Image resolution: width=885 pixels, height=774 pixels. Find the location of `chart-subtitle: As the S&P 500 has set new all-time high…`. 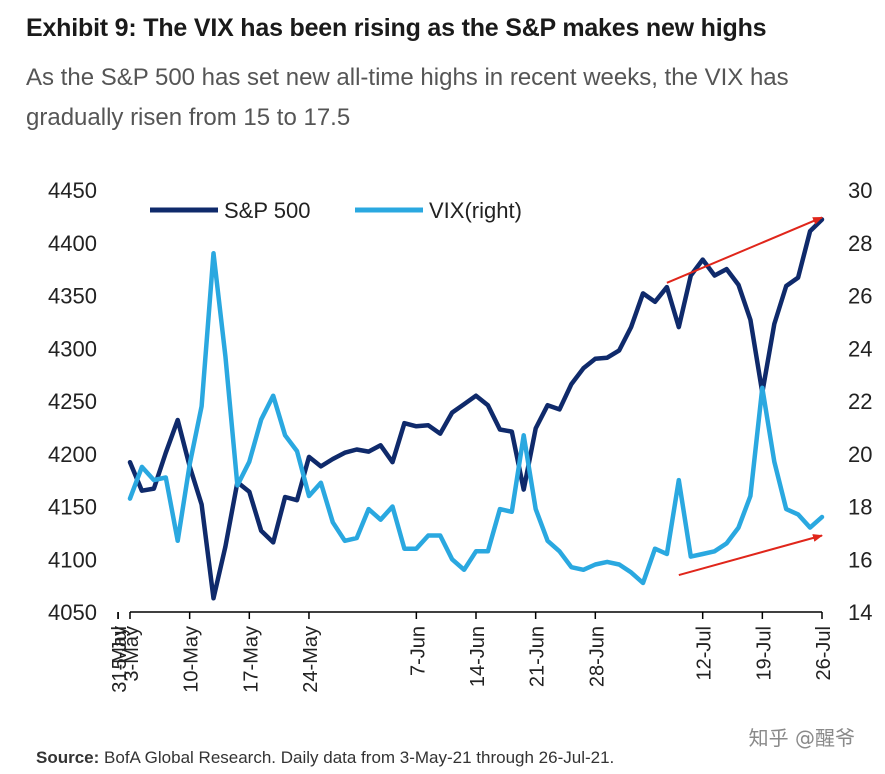

chart-subtitle: As the S&P 500 has set new all-time high… is located at coordinates (407, 97).